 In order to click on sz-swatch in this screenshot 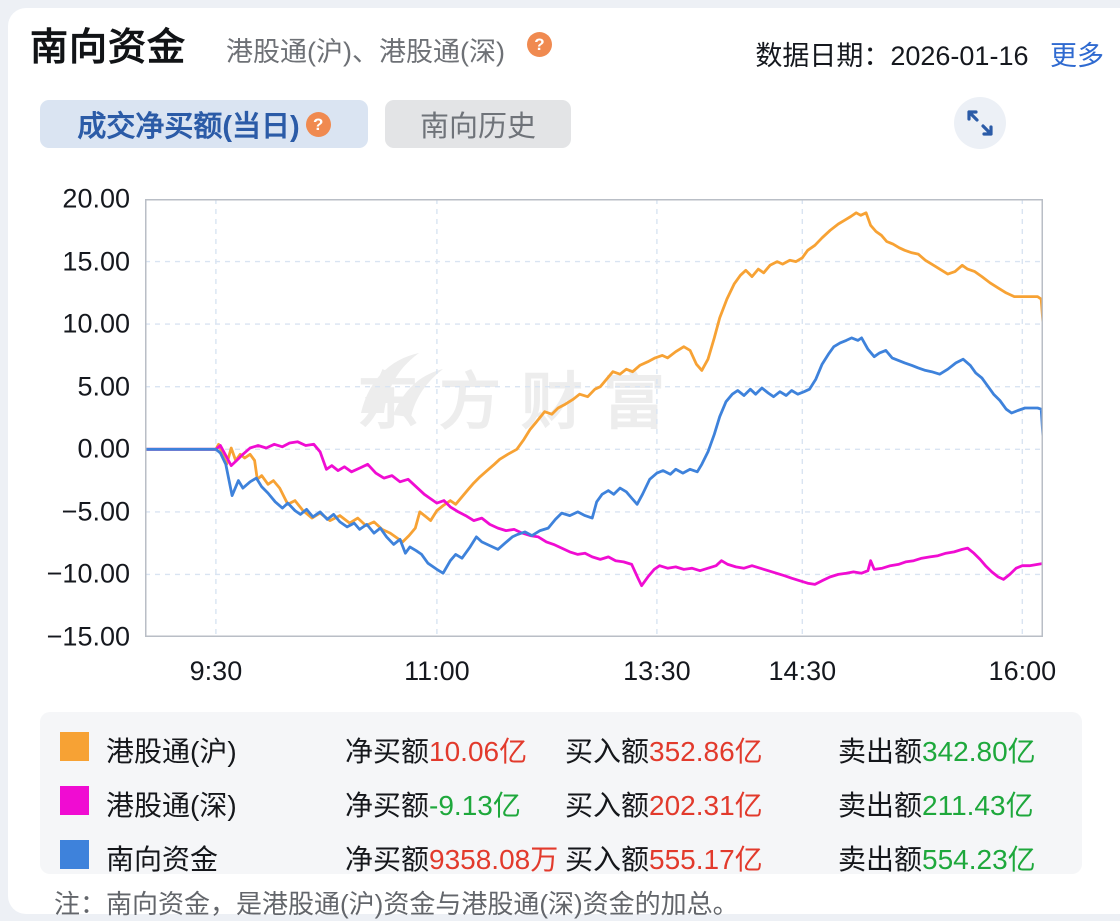, I will do `click(74, 800)`.